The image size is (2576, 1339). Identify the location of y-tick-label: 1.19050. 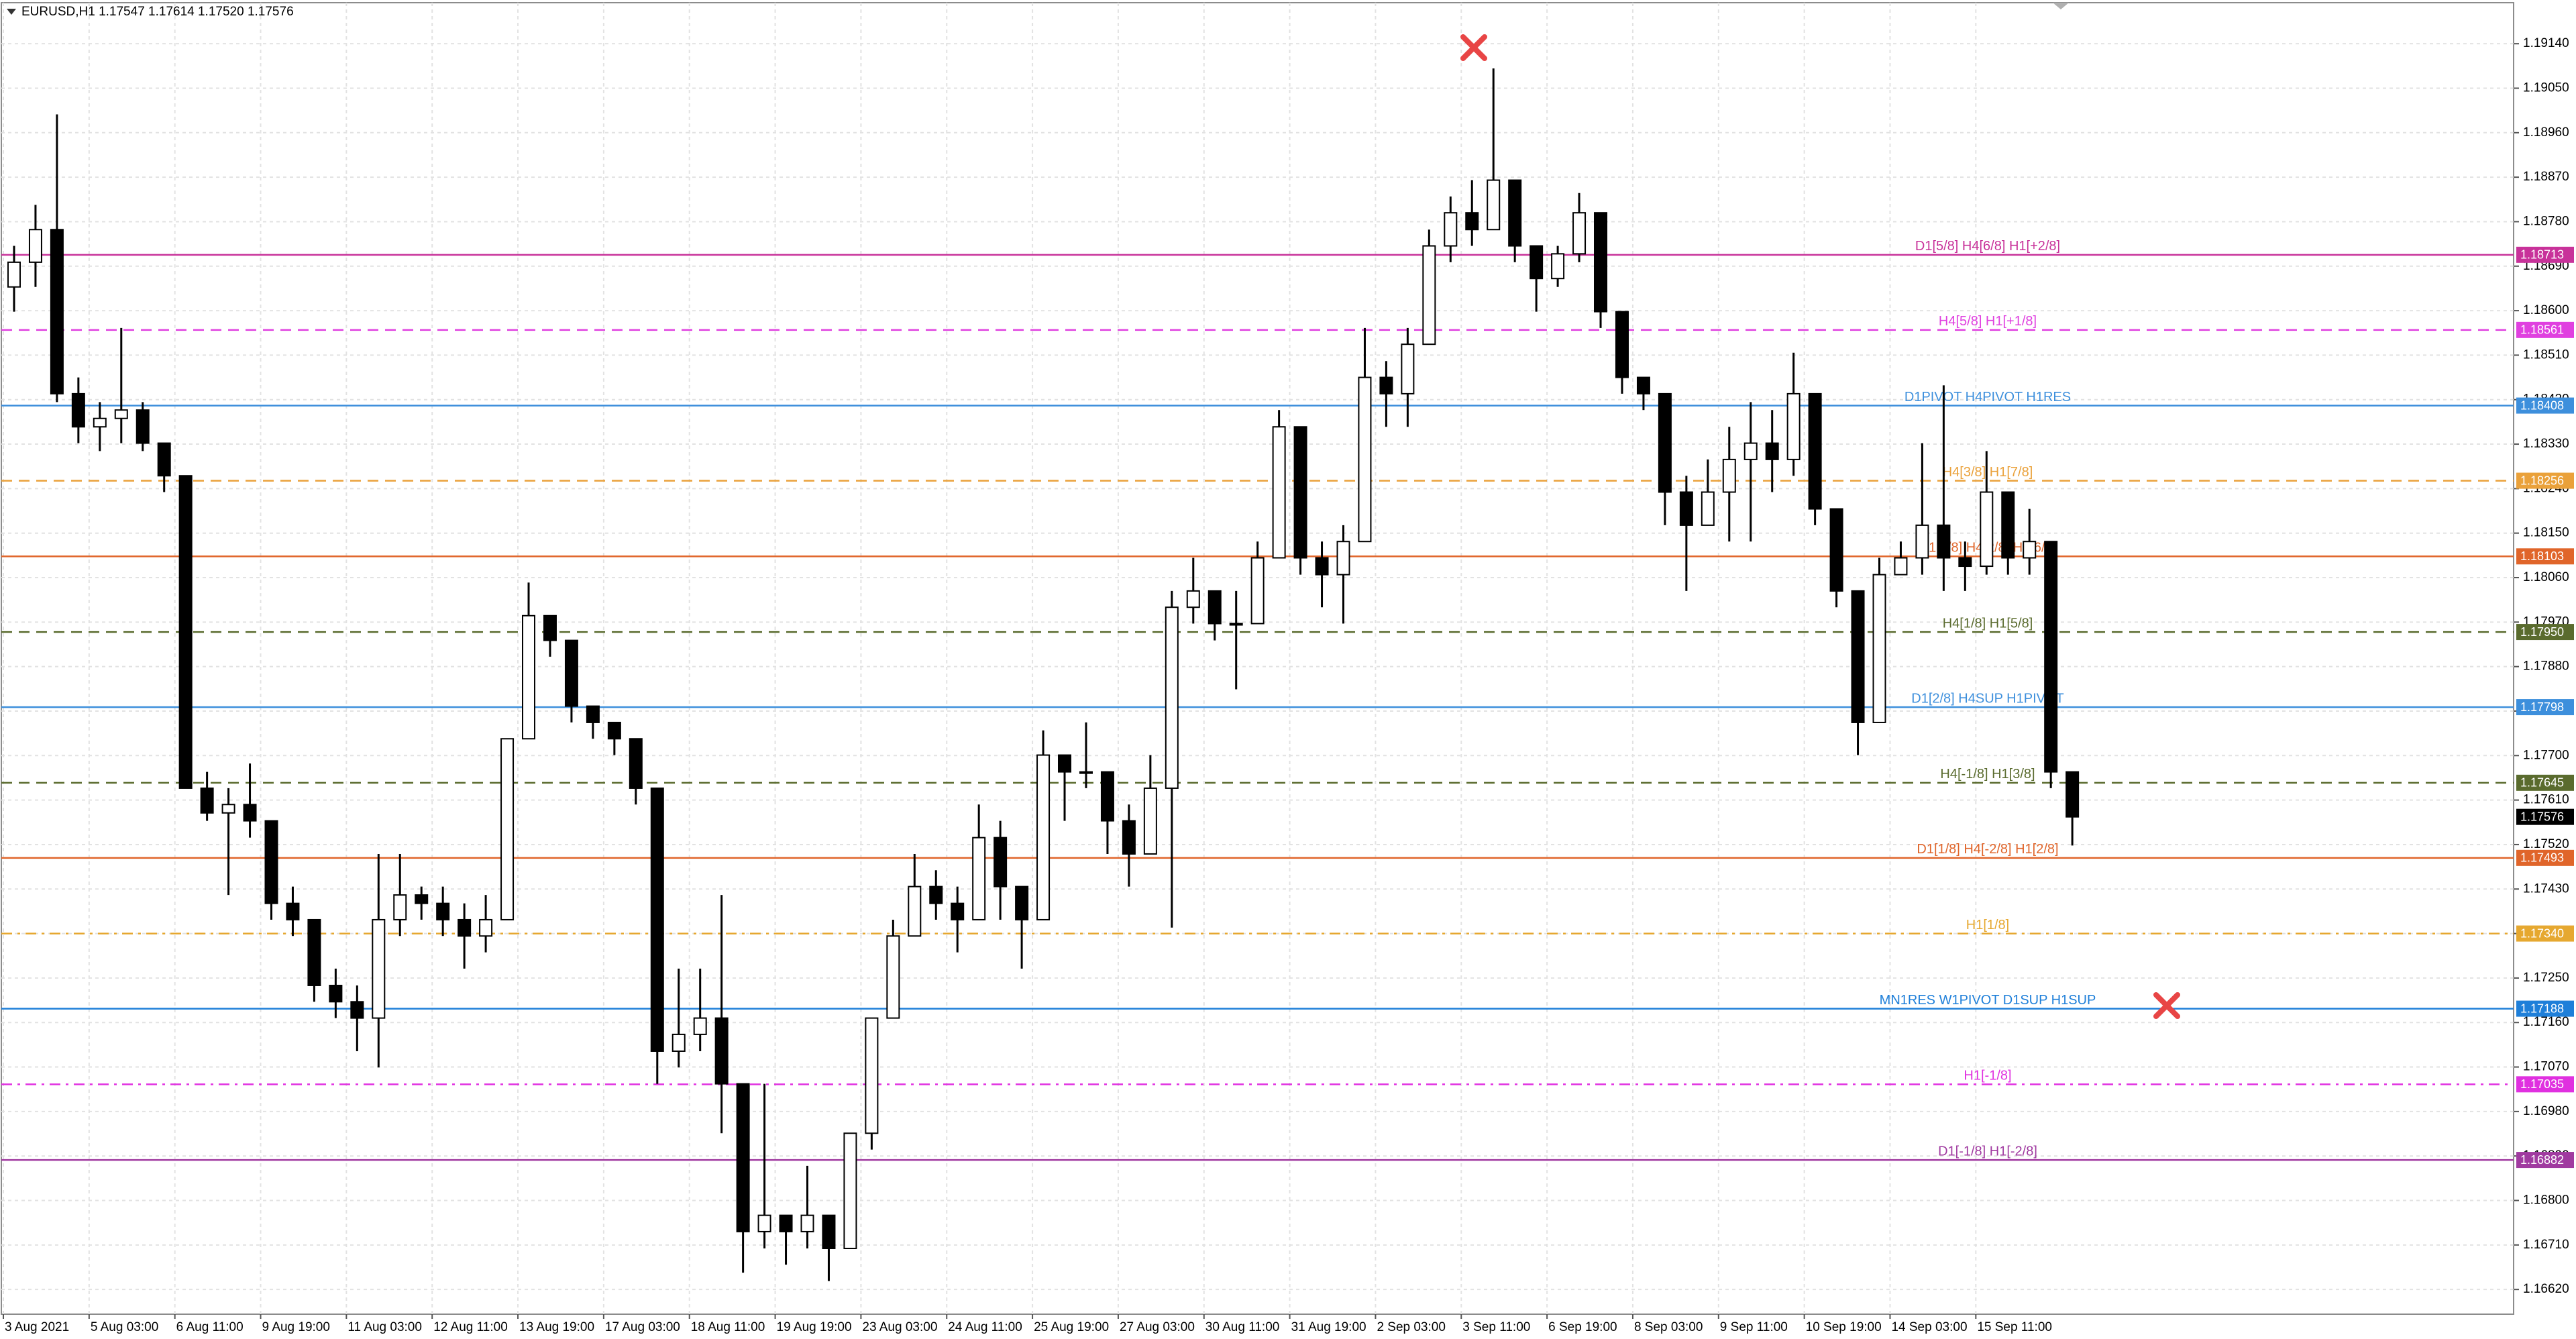
(2546, 88).